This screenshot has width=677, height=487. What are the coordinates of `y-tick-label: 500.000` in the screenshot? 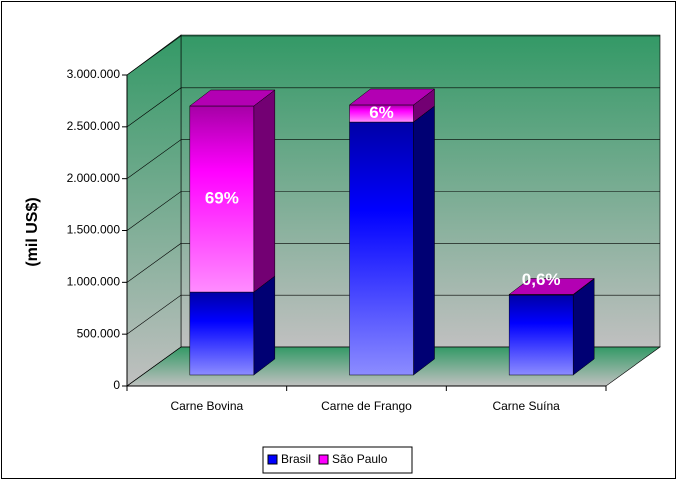 It's located at (99, 333).